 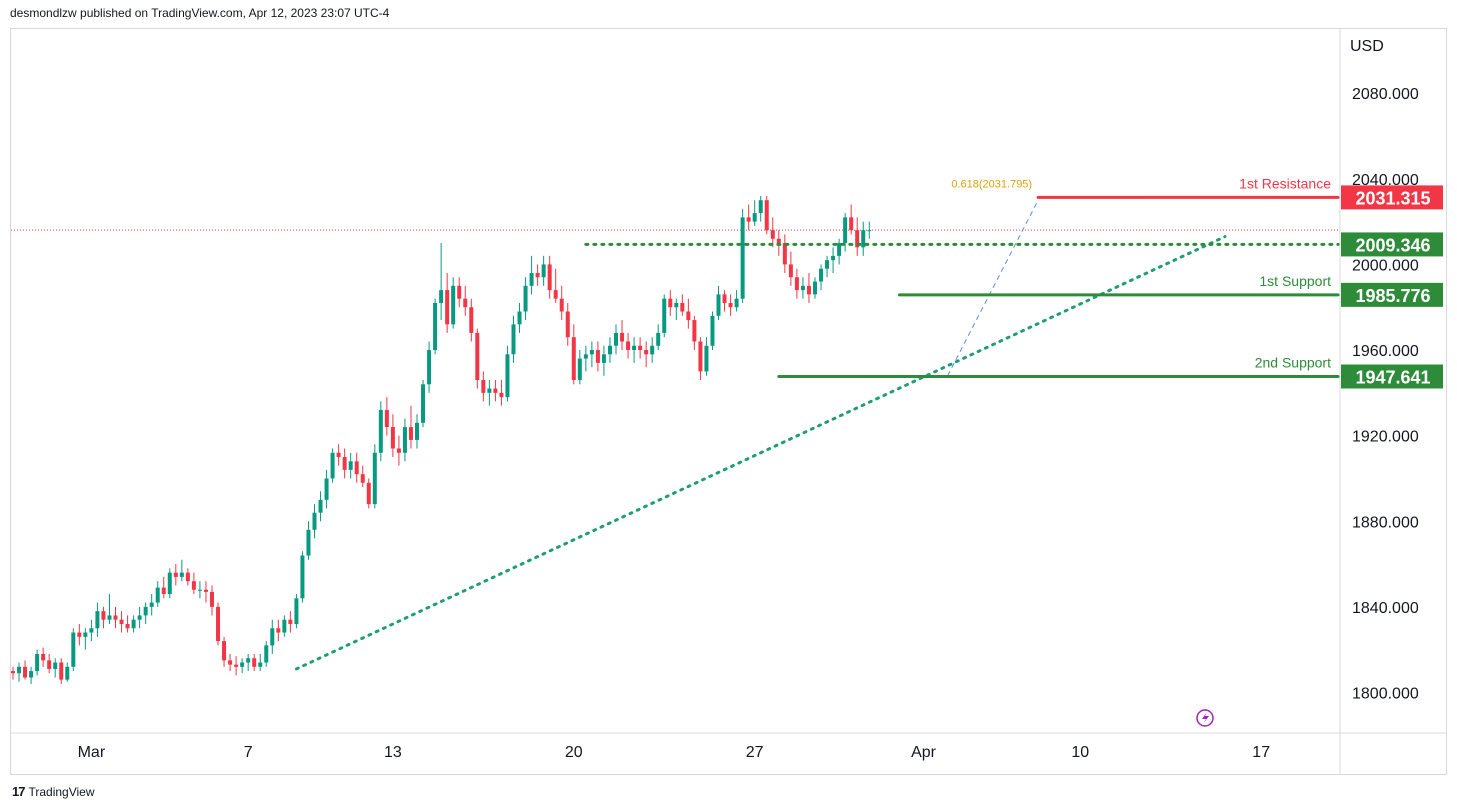 What do you see at coordinates (1205, 718) in the screenshot?
I see `lightning-icon` at bounding box center [1205, 718].